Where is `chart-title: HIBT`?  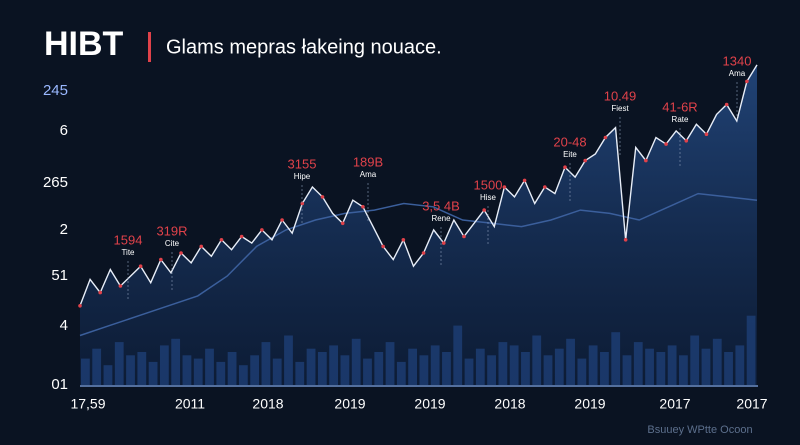
chart-title: HIBT is located at coordinates (84, 44).